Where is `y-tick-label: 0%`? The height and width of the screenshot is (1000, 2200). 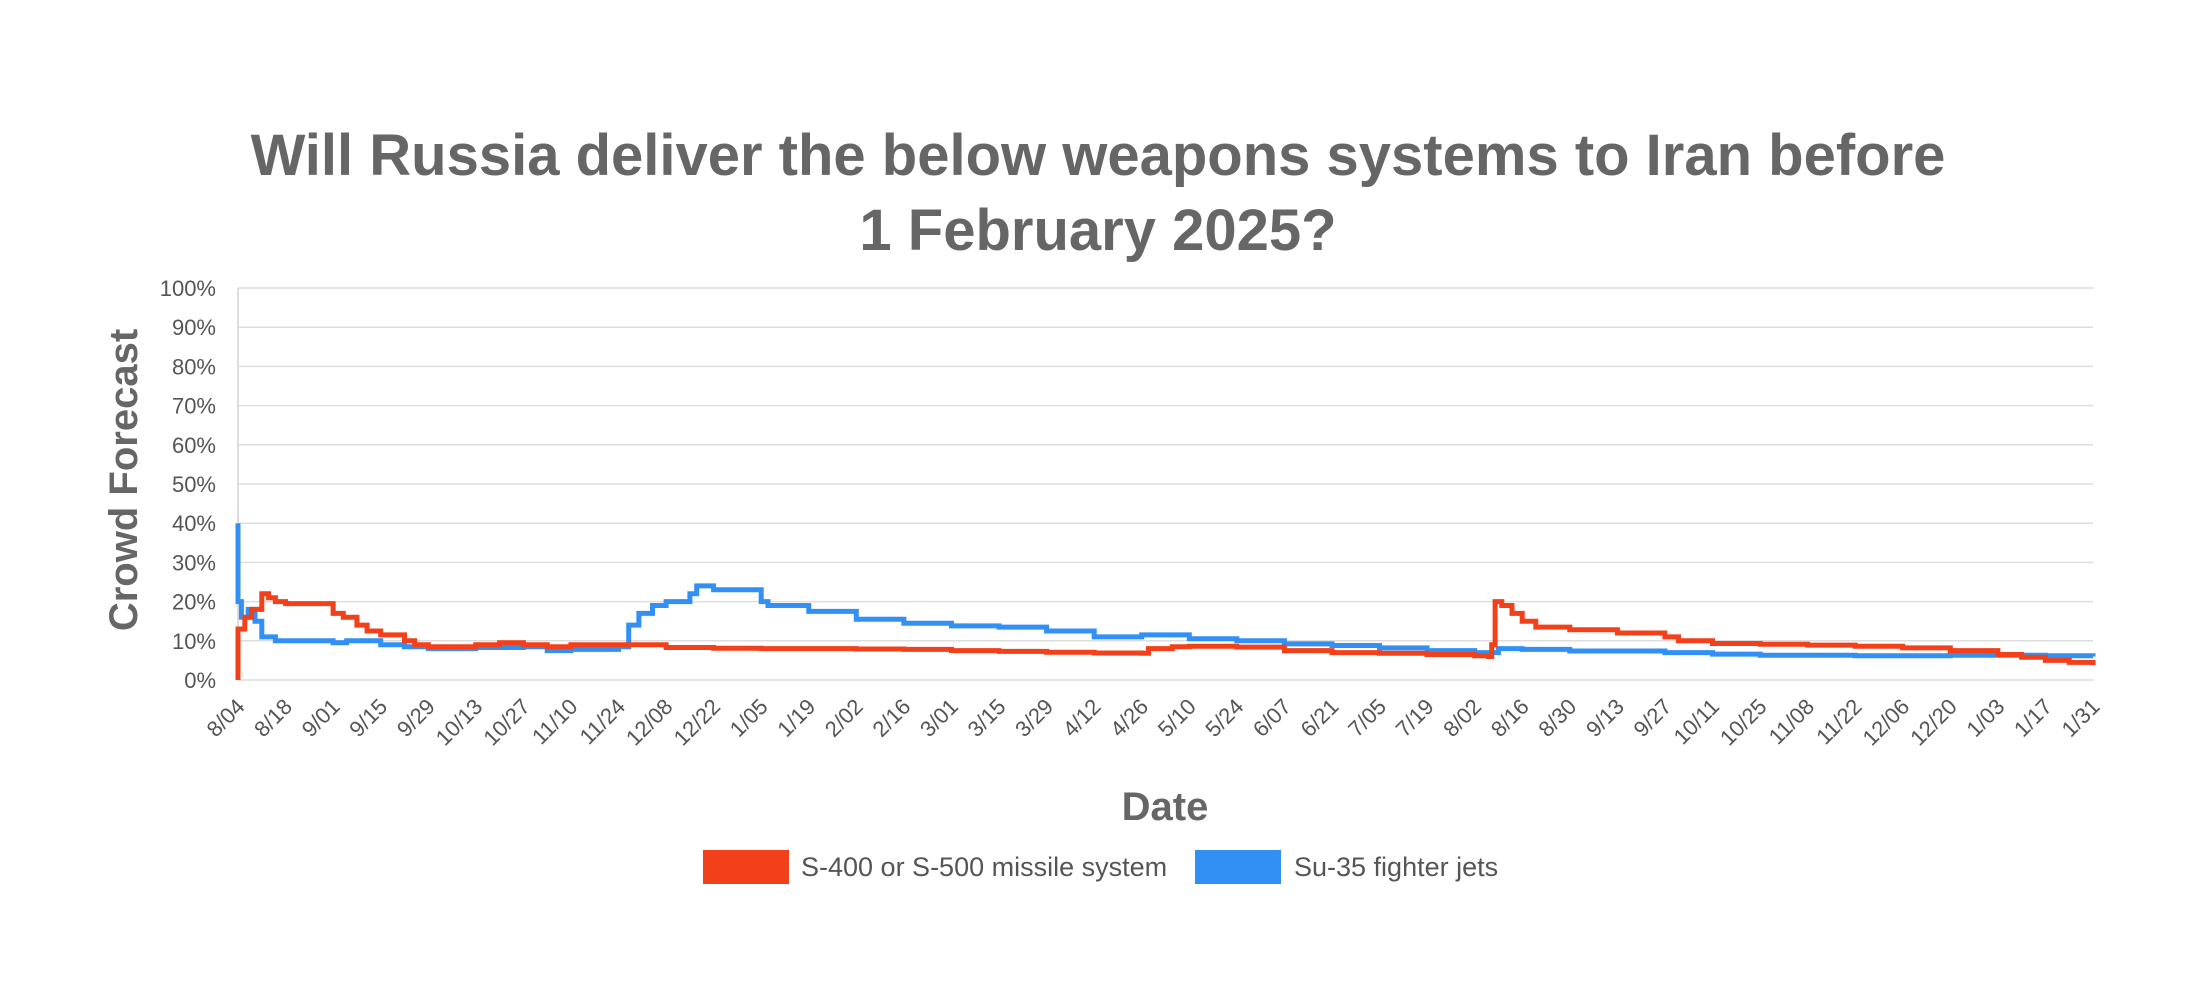 y-tick-label: 0% is located at coordinates (200, 680).